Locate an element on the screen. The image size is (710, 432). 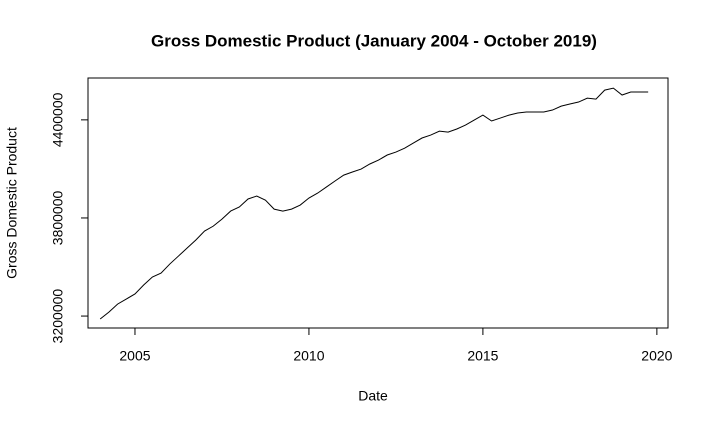
y-axis-label: Gross Domestic Product is located at coordinates (12, 203).